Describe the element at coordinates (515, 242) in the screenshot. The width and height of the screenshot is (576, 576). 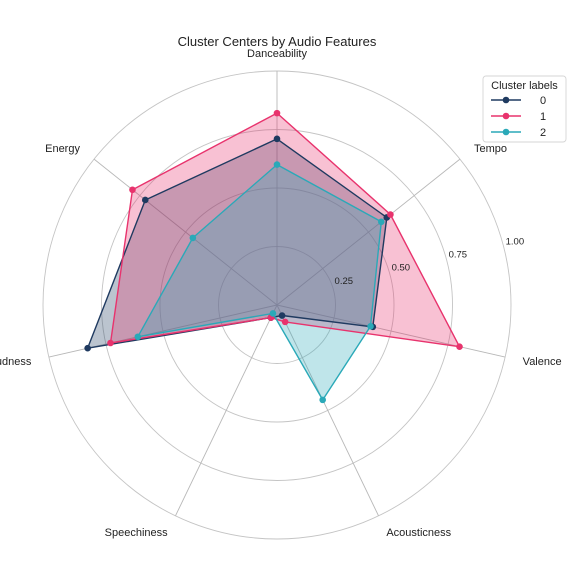
I see `tick-label-4: 1.00` at that location.